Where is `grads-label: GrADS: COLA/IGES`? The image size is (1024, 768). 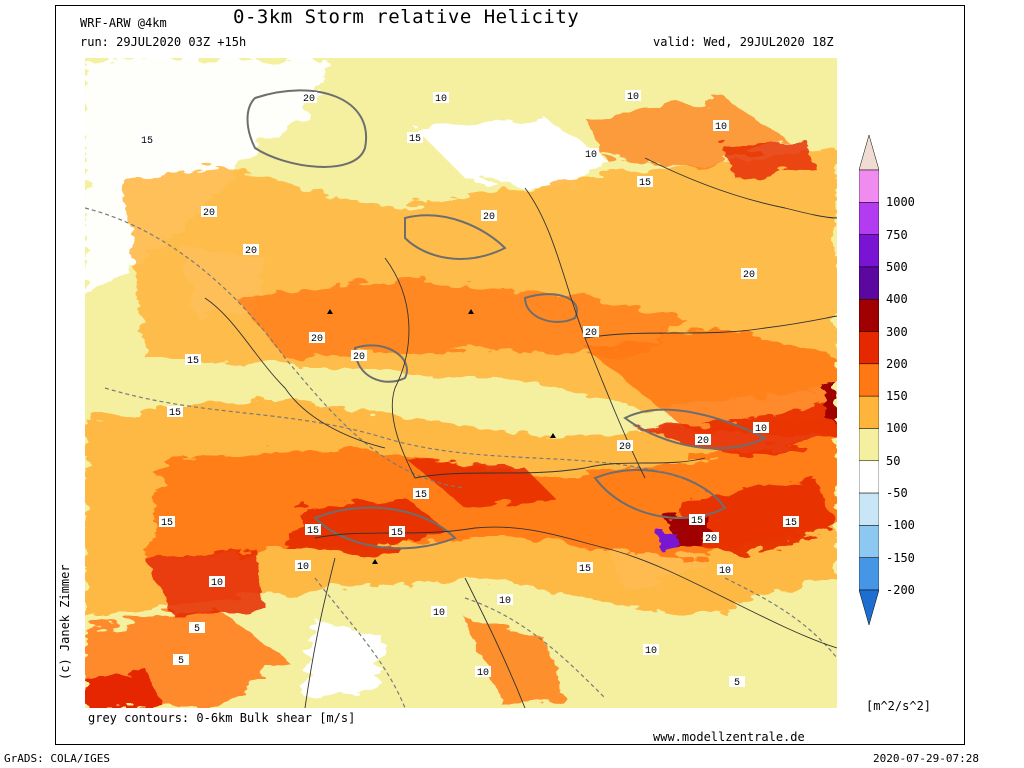
grads-label: GrADS: COLA/IGES is located at coordinates (57, 758).